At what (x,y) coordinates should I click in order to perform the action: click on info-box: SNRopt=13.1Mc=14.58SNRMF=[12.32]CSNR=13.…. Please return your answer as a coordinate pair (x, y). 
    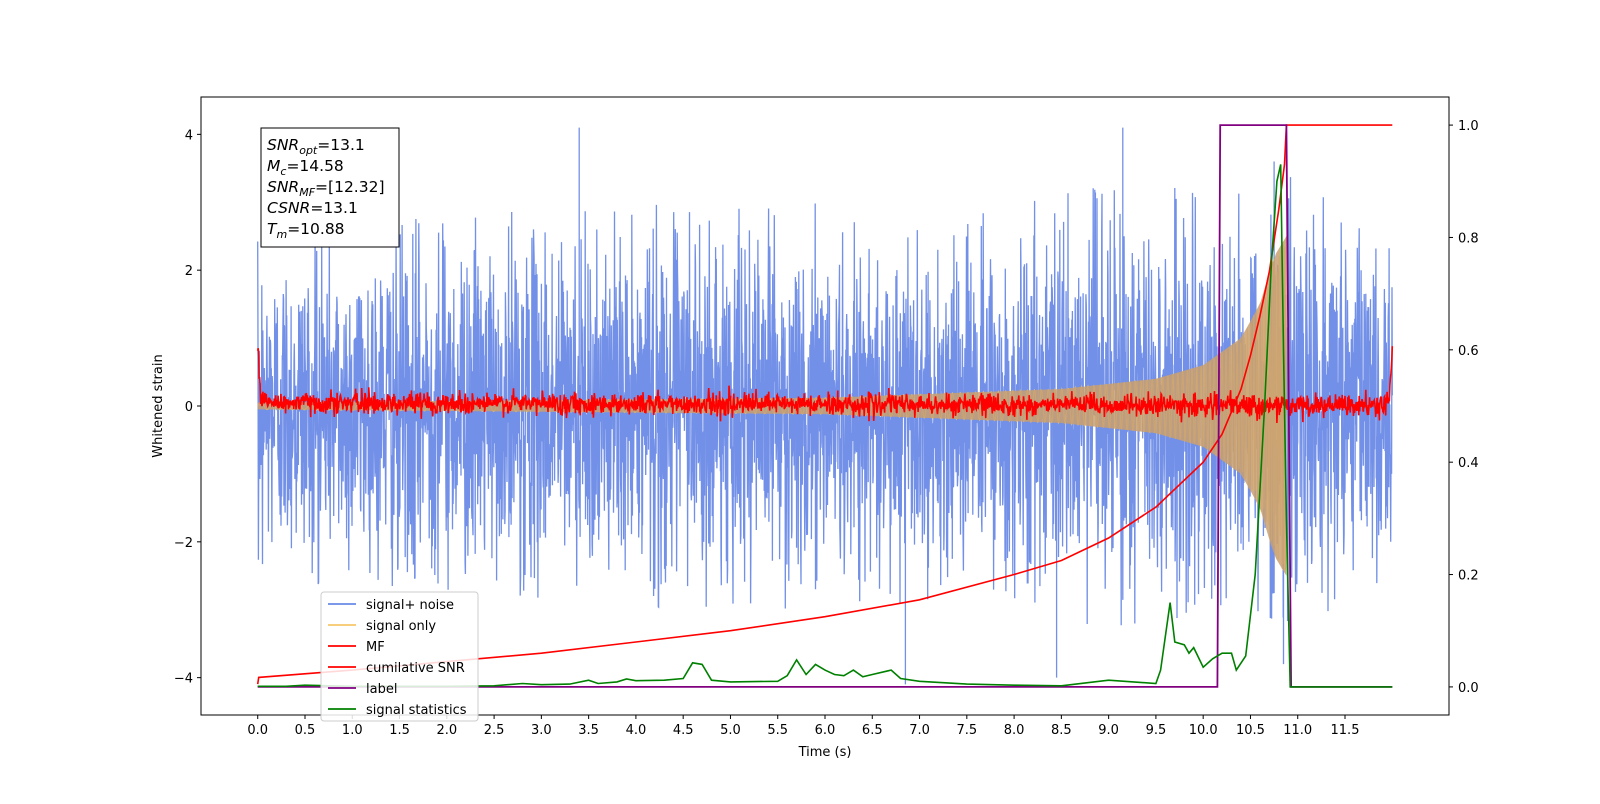
    Looking at the image, I should click on (330, 187).